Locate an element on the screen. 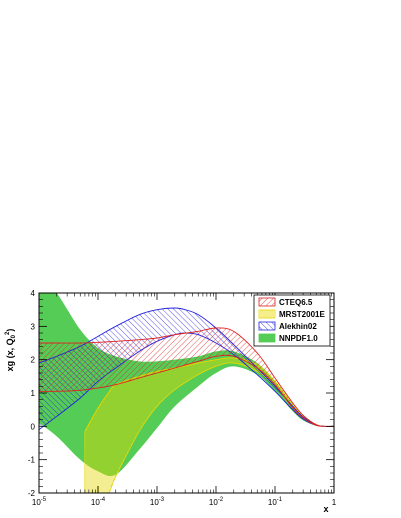 Image resolution: width=401 pixels, height=518 pixels. y-axis-title: xg (x, Q02) is located at coordinates (11, 350).